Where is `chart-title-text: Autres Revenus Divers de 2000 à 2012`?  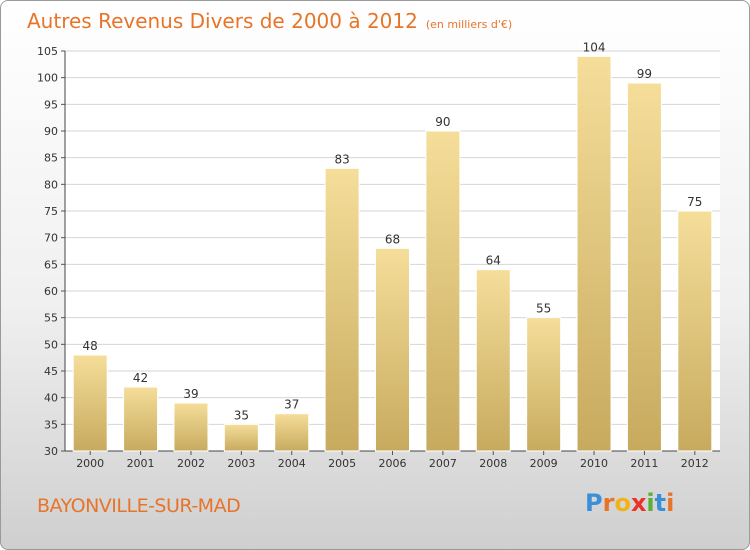
chart-title-text: Autres Revenus Divers de 2000 à 2012 is located at coordinates (222, 21).